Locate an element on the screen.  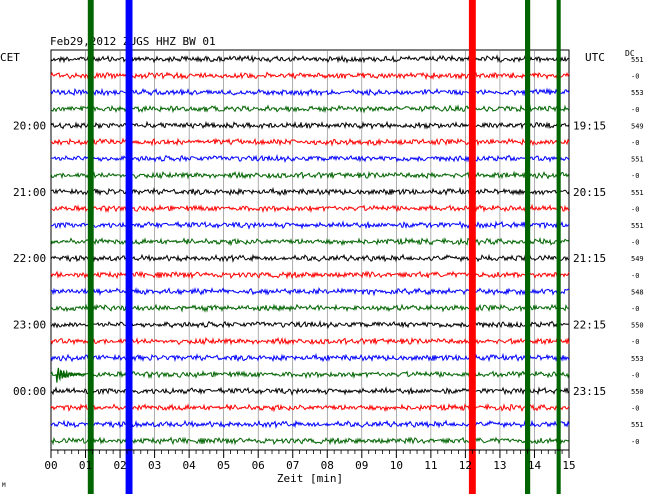
left-timezone-label: CET is located at coordinates (10, 57).